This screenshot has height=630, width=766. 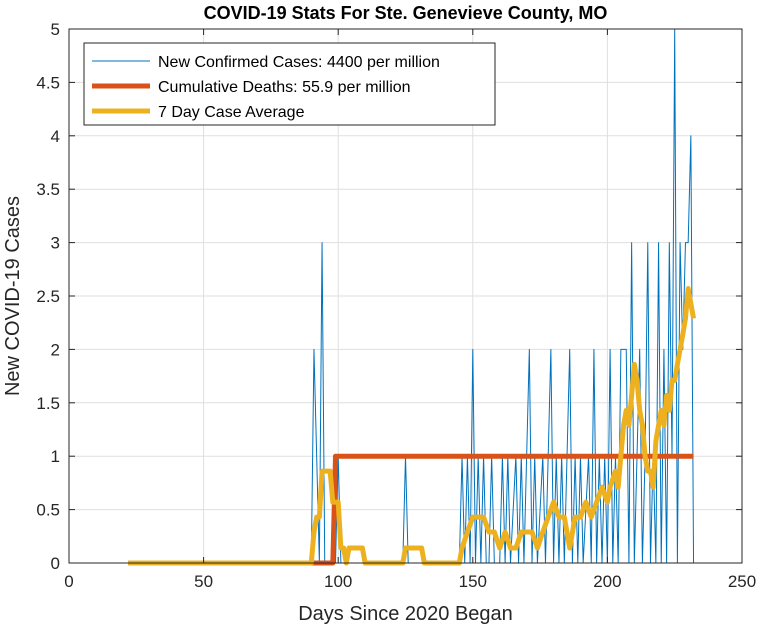 I want to click on x-tick-label: 200, so click(x=607, y=581).